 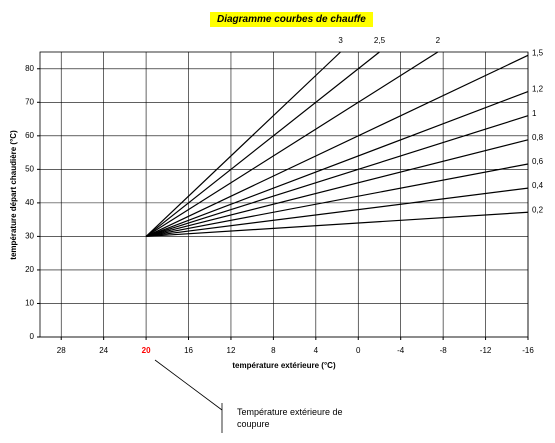 I want to click on x-tick-label: 12, so click(x=231, y=350).